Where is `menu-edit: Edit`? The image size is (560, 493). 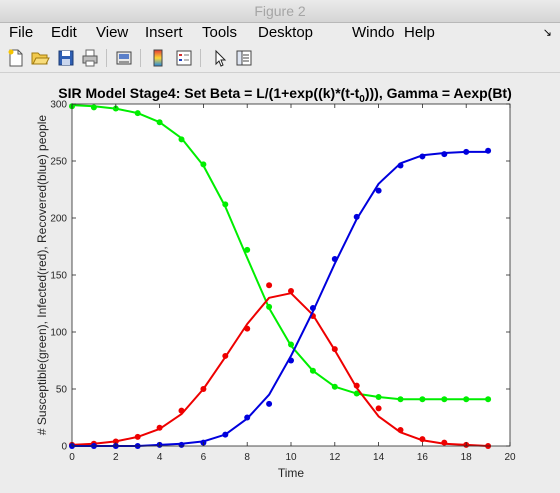
menu-edit: Edit is located at coordinates (64, 32).